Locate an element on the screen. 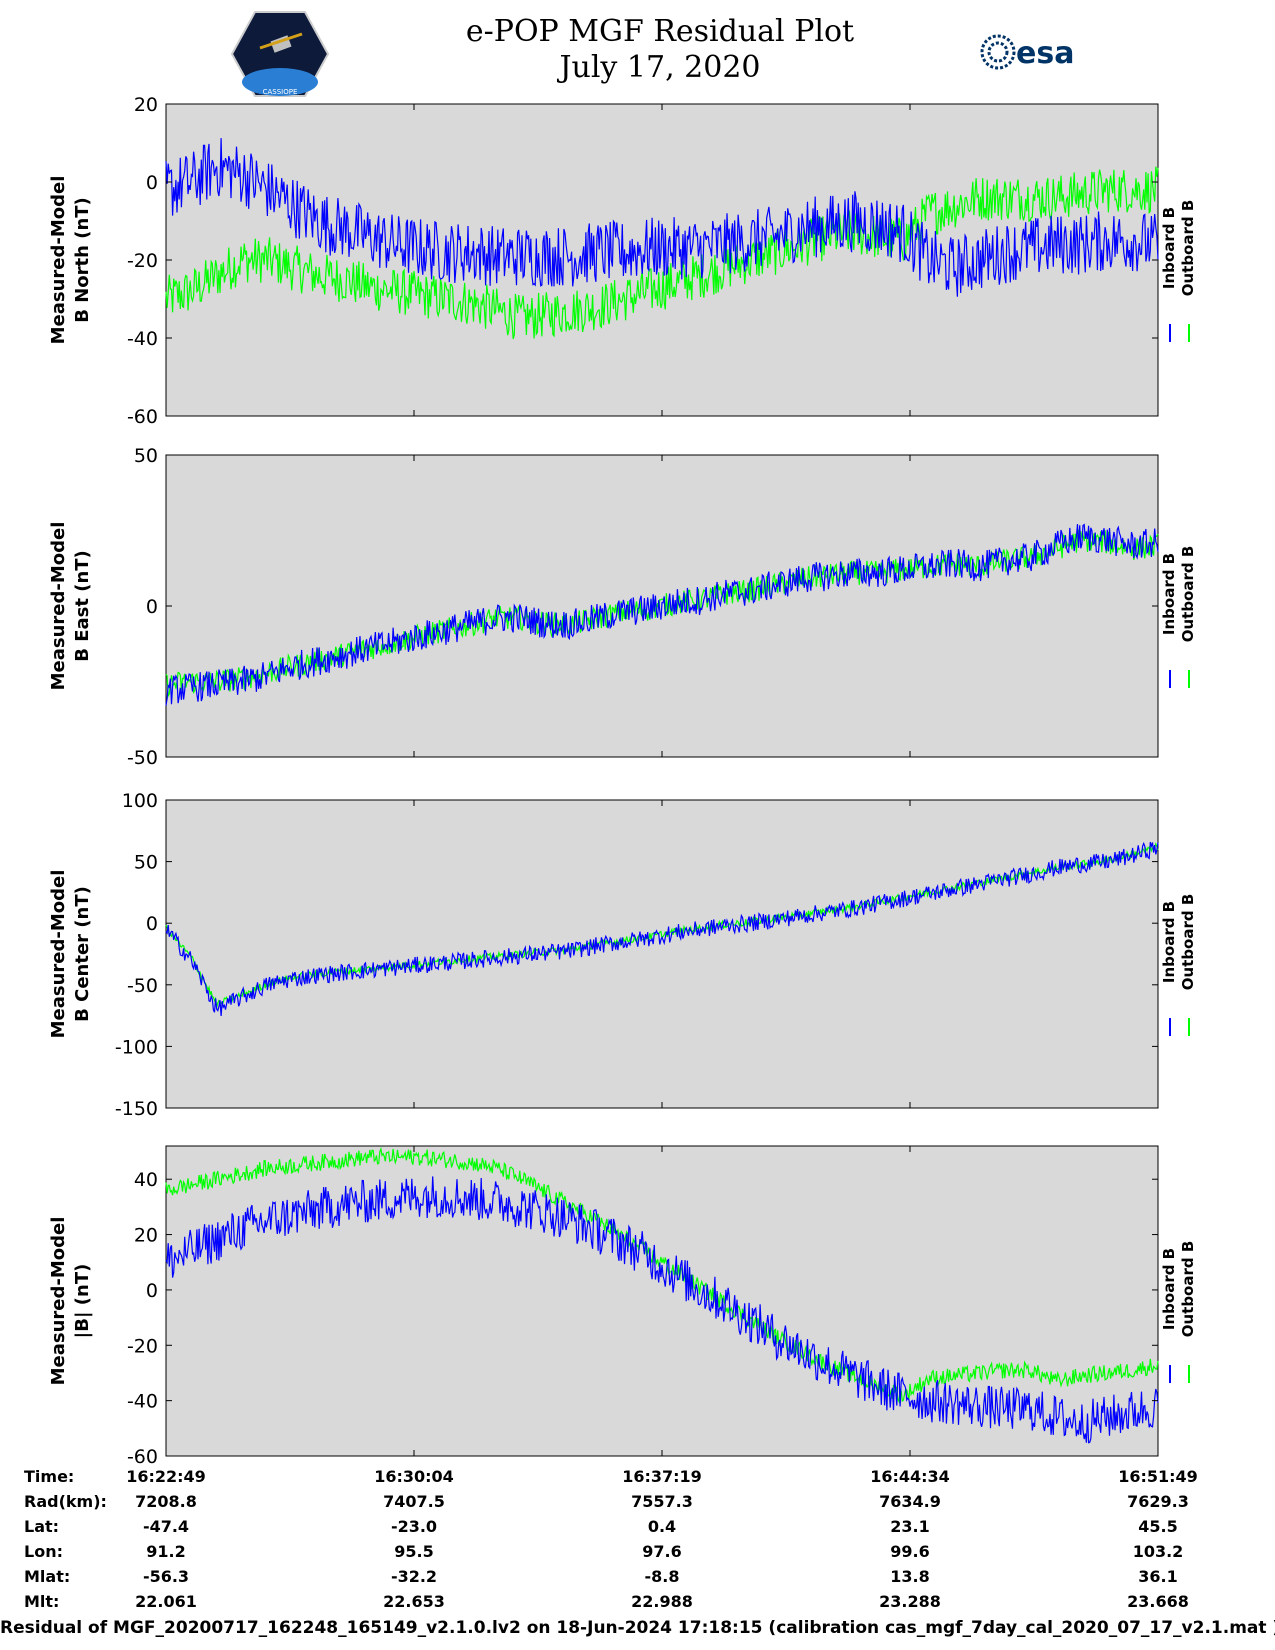  panel-3-ytick-label: -100 is located at coordinates (136, 1047).